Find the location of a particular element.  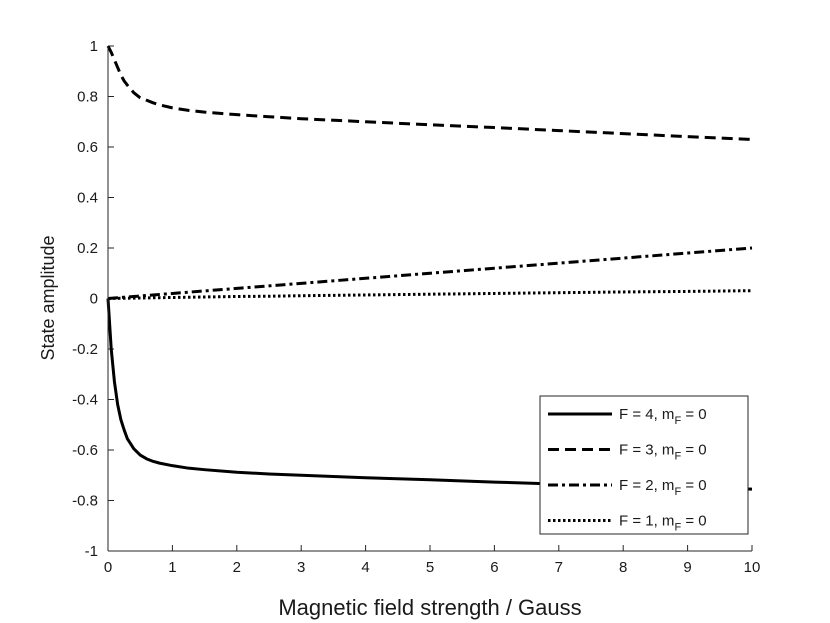

y-tick-label: -1 is located at coordinates (91, 551).